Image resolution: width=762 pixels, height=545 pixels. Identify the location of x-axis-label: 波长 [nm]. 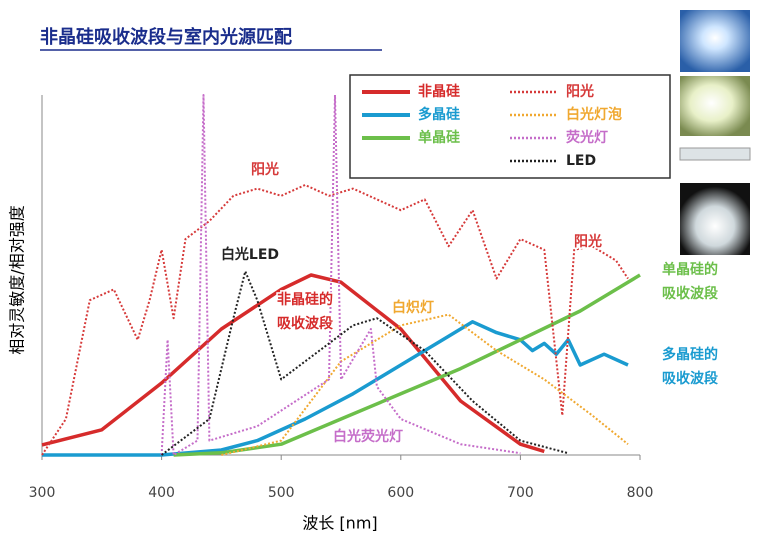
(339, 523).